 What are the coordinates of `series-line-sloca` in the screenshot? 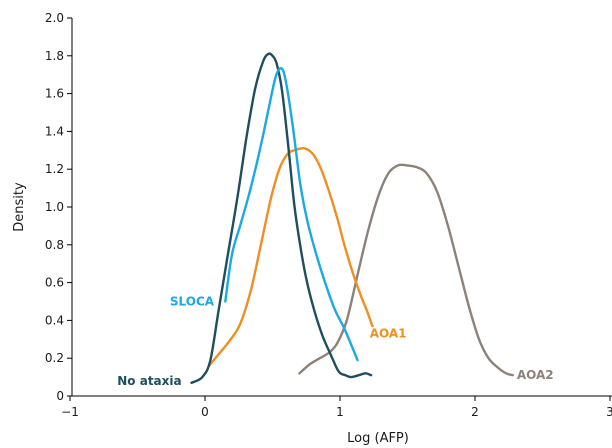 It's located at (291, 214).